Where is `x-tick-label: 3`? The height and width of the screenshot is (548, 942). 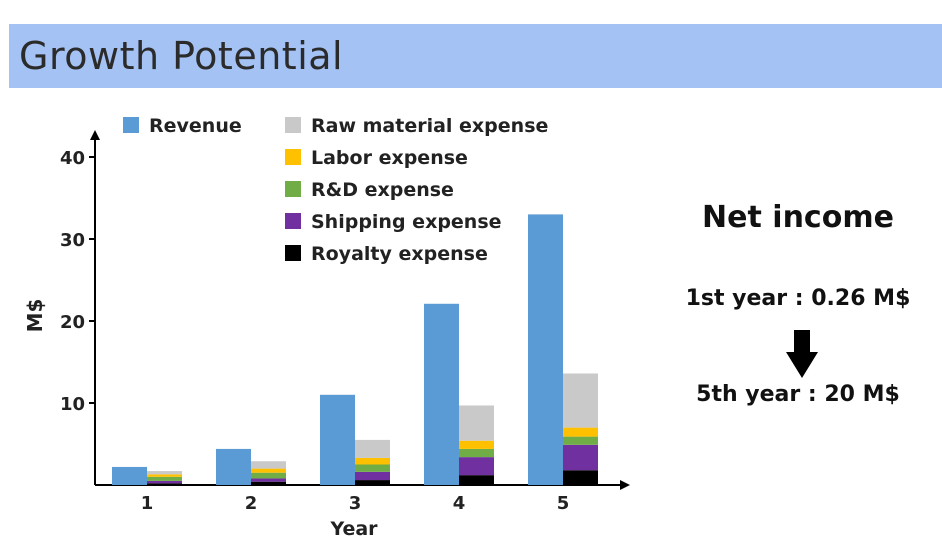
x-tick-label: 3 is located at coordinates (355, 503).